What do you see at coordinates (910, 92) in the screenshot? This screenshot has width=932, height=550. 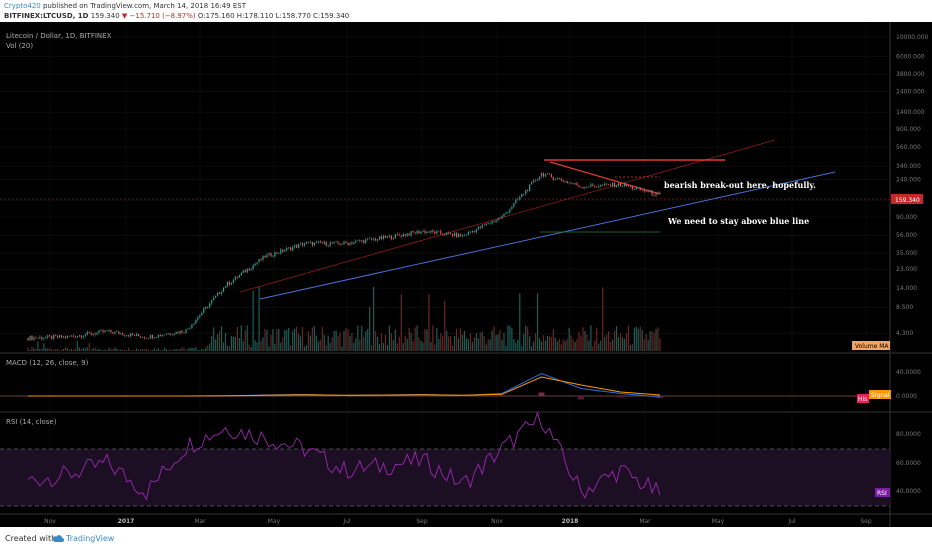 I see `price-tick: 2400.000` at bounding box center [910, 92].